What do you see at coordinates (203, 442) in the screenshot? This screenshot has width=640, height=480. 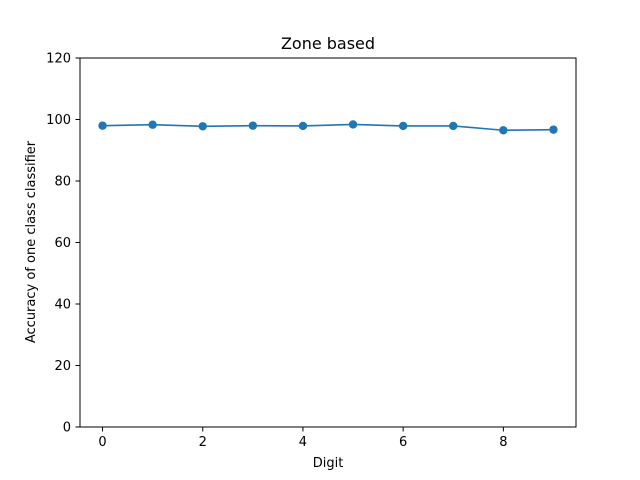 I see `x-tick-label: 2` at bounding box center [203, 442].